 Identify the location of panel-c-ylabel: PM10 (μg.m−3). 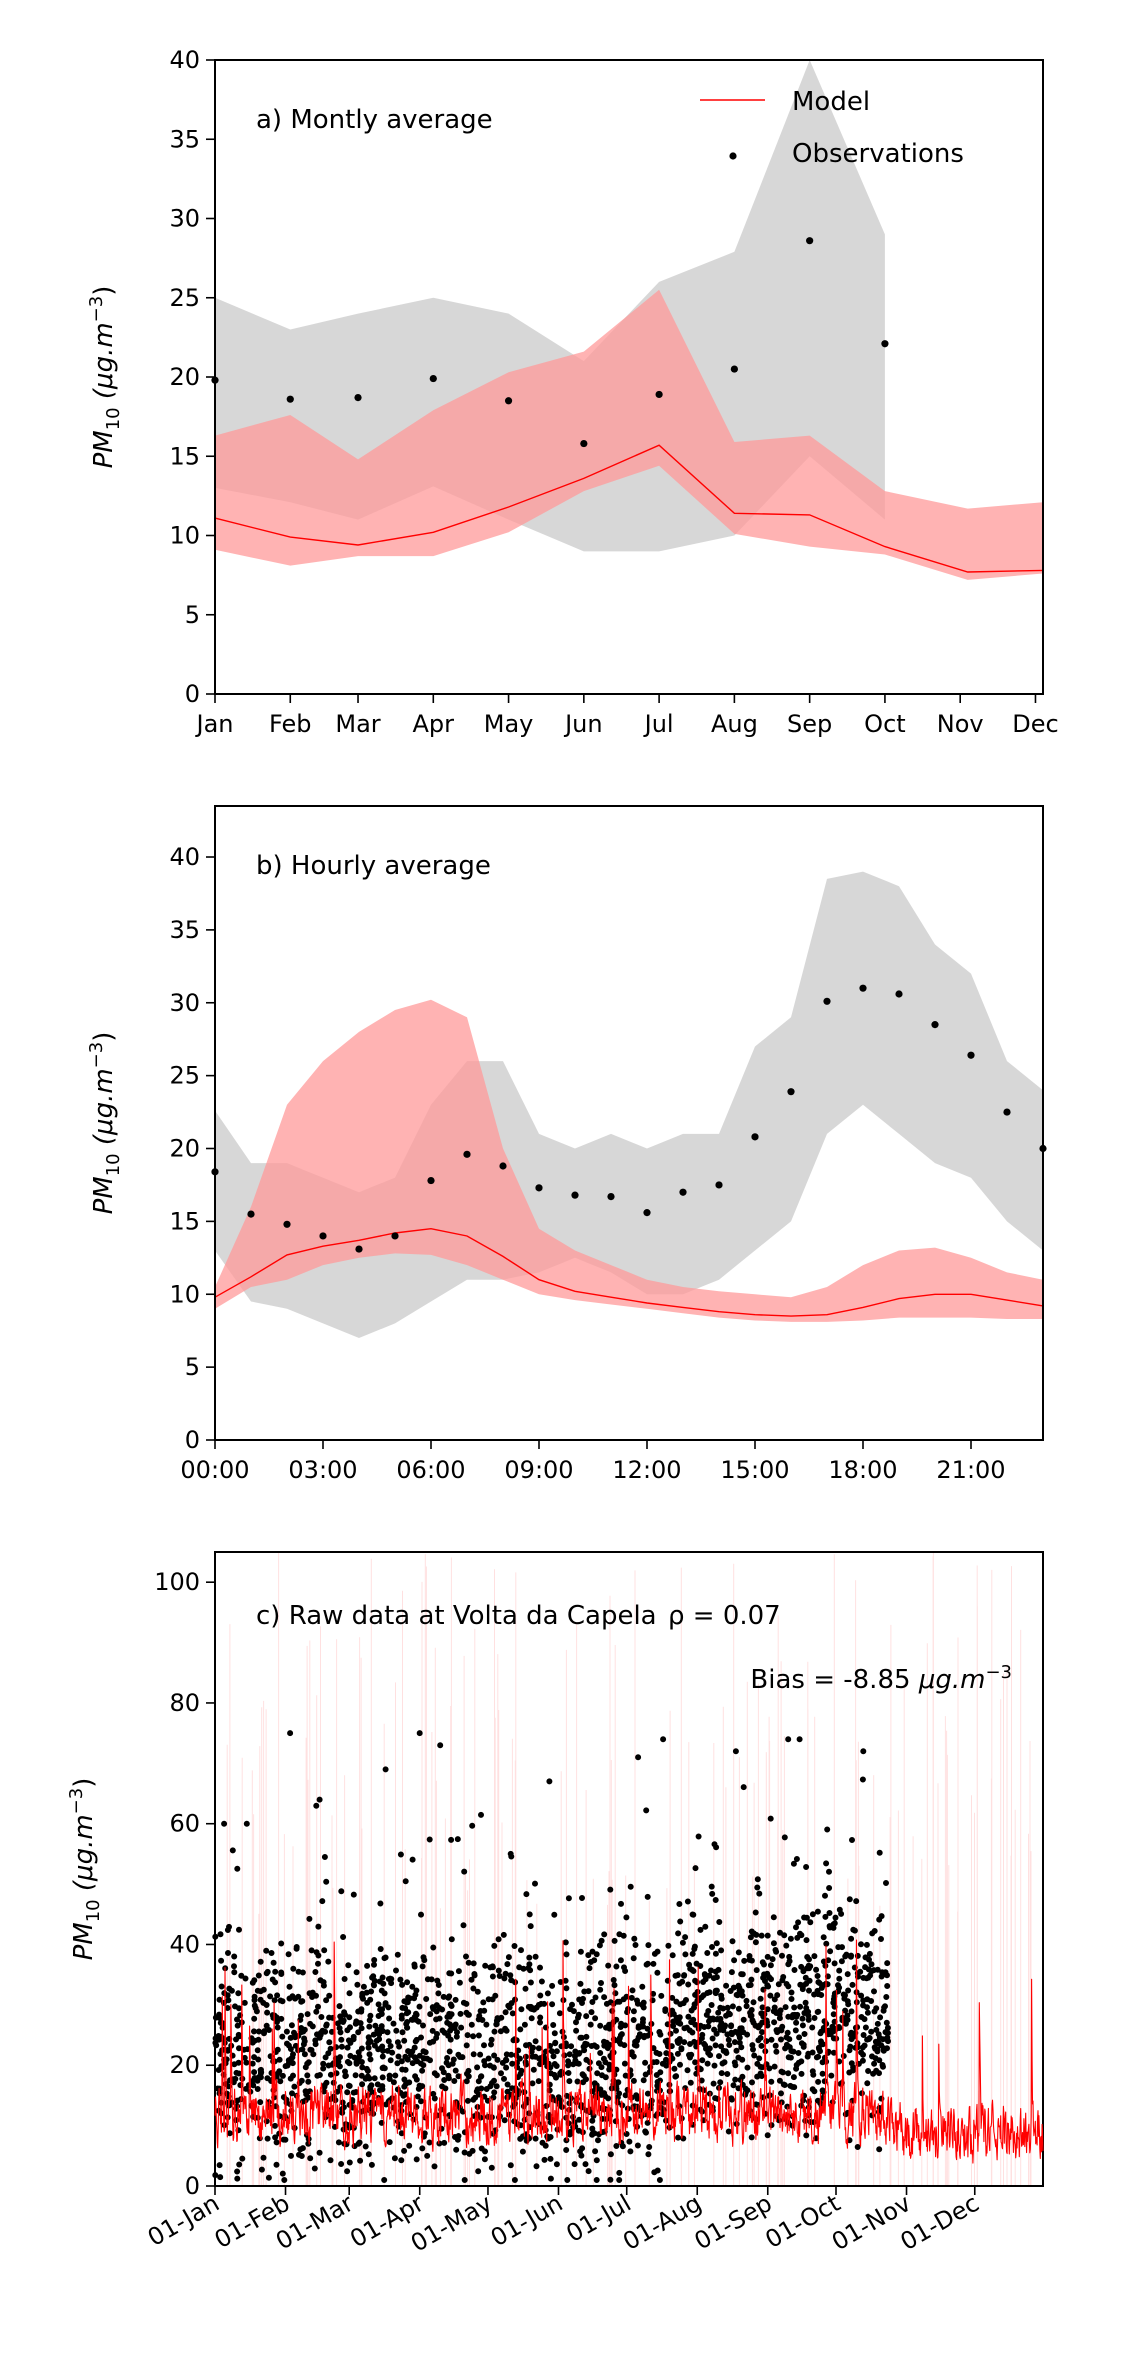
(85, 1869).